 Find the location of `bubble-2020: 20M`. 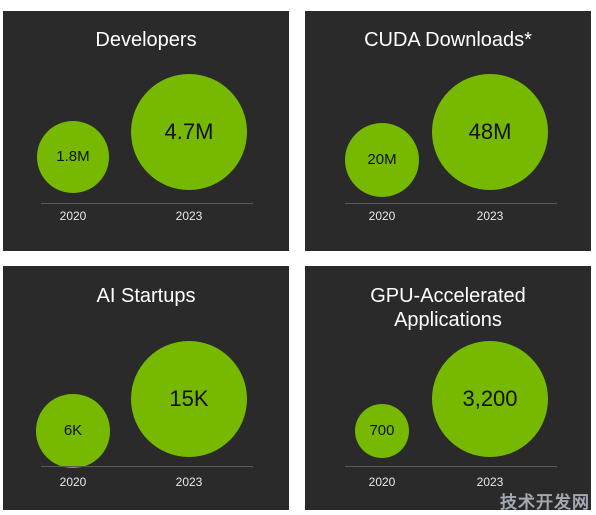

bubble-2020: 20M is located at coordinates (382, 160).